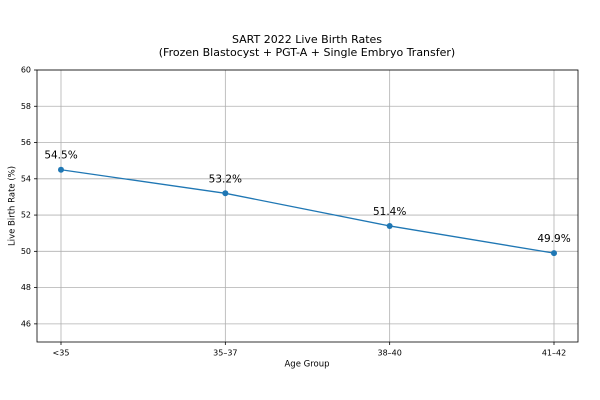 The height and width of the screenshot is (400, 600). Describe the element at coordinates (26, 70) in the screenshot. I see `y-tick-label: 60` at that location.